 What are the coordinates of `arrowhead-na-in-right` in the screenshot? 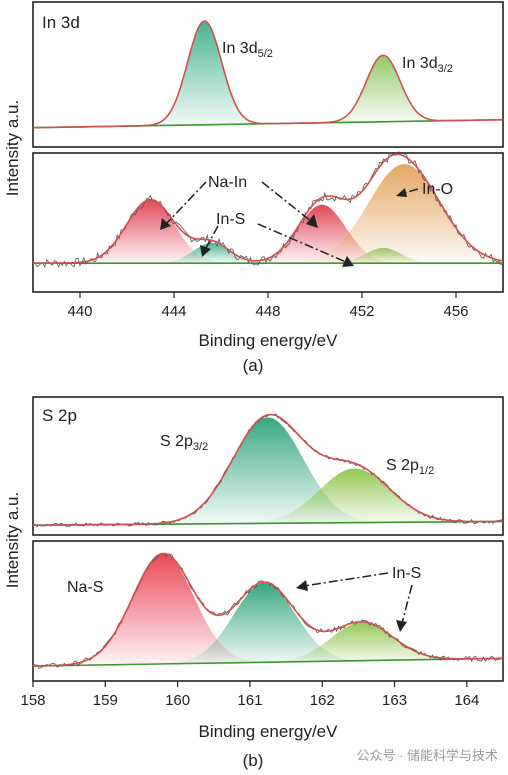 It's located at (312, 221).